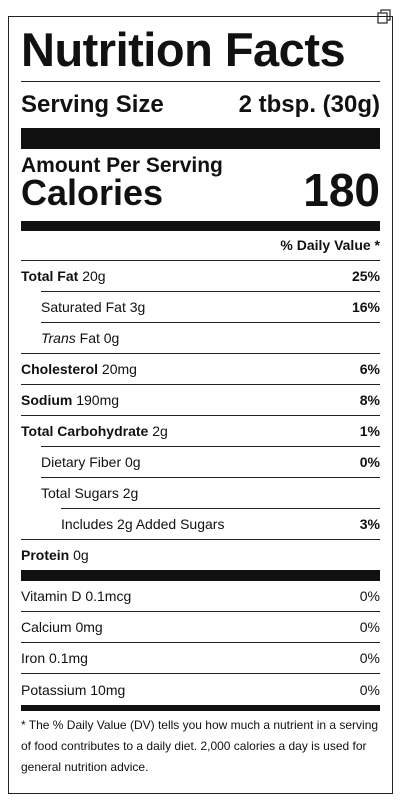 The width and height of the screenshot is (403, 800). Describe the element at coordinates (76, 596) in the screenshot. I see `vitamin-label: Vitamin D 0.1mcg` at that location.